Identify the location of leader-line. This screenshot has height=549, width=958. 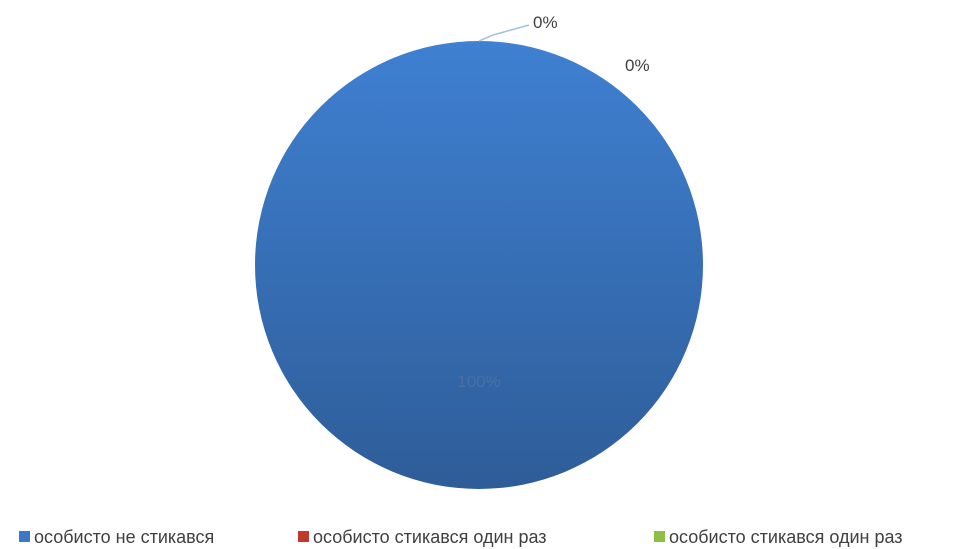
(504, 33).